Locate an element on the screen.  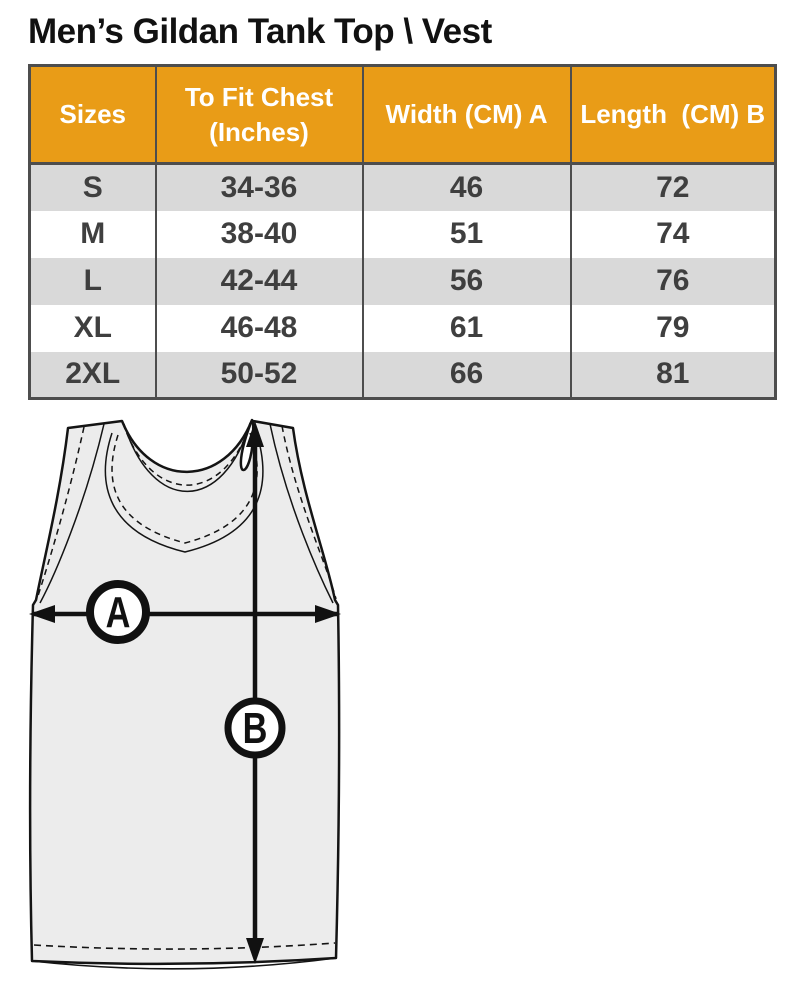
table-row: XL 46-48 61 79 is located at coordinates (402, 328).